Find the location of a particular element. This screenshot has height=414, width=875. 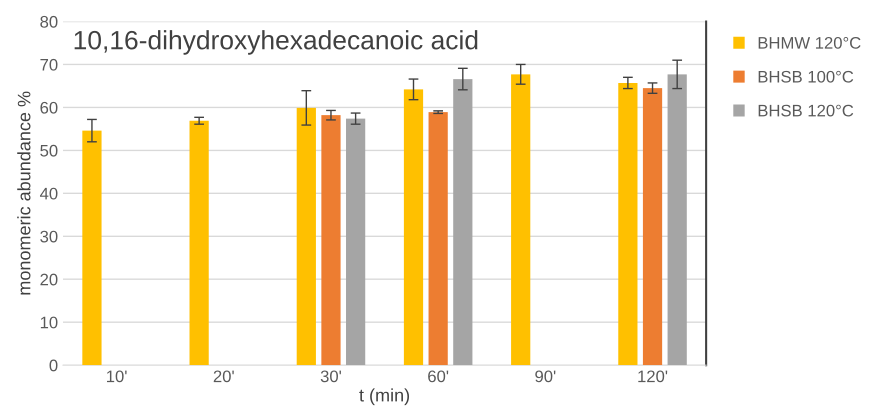

y-tick-label: 70 is located at coordinates (49, 64).